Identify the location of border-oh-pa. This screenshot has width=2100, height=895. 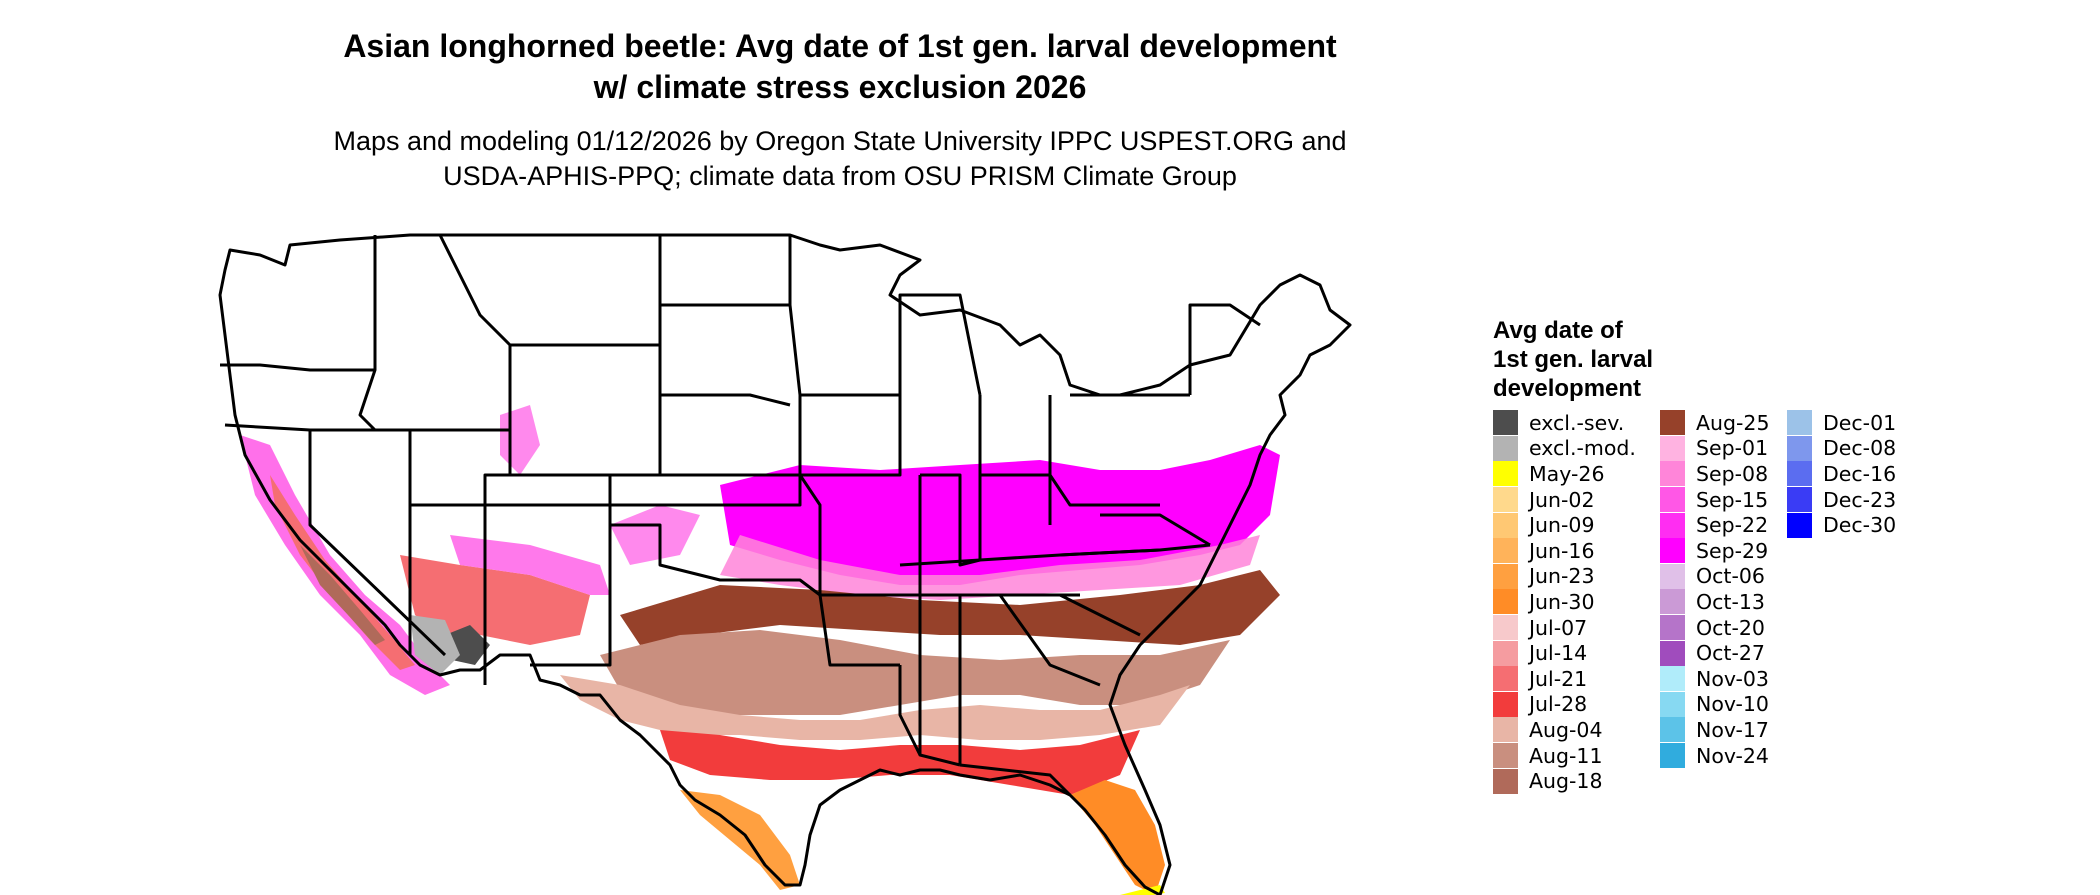
(1104, 451).